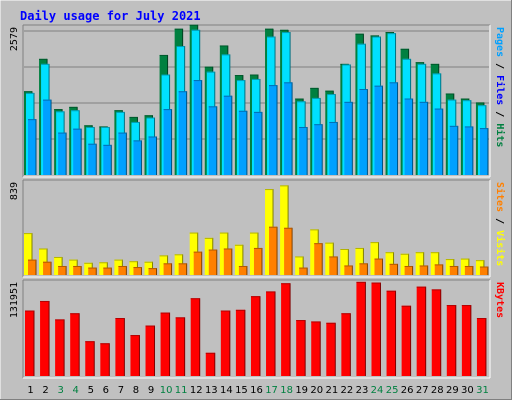  What do you see at coordinates (500, 197) in the screenshot?
I see `legend-part: Sites` at bounding box center [500, 197].